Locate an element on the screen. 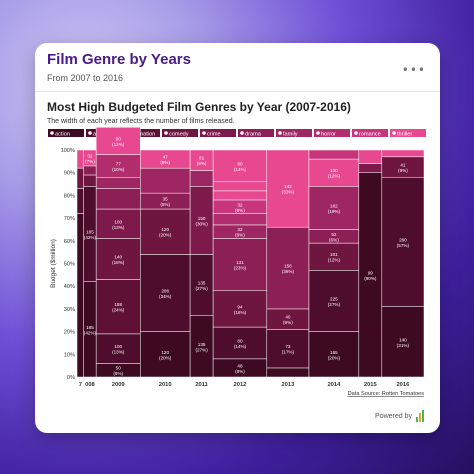 Image resolution: width=474 pixels, height=474 pixels. legend-dot-drama is located at coordinates (242, 133).